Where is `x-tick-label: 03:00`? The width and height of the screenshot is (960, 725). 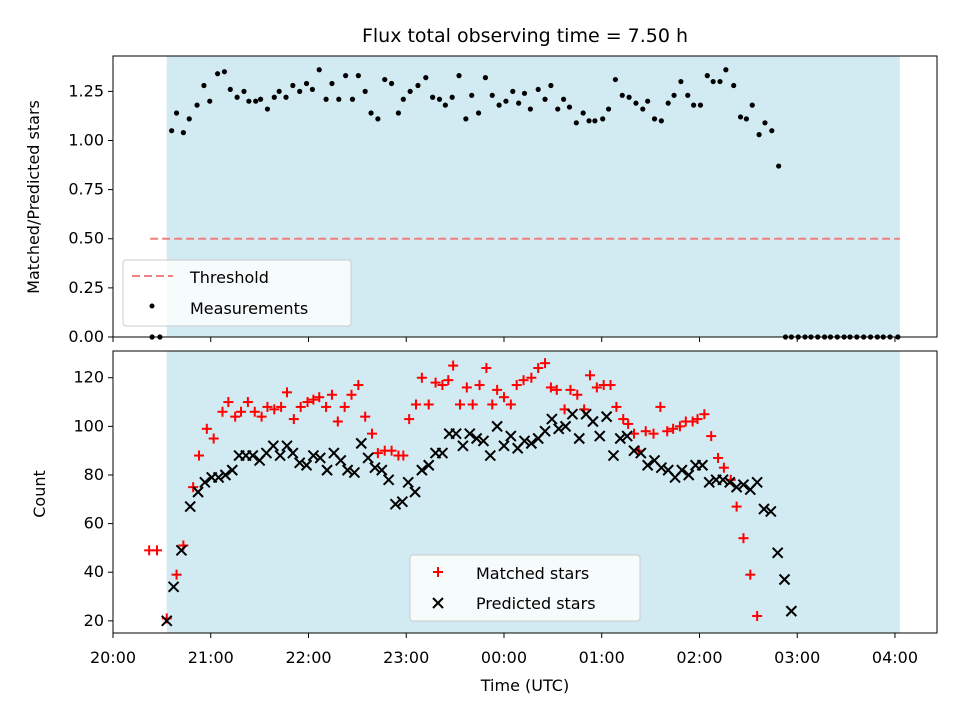
x-tick-label: 03:00 is located at coordinates (797, 657).